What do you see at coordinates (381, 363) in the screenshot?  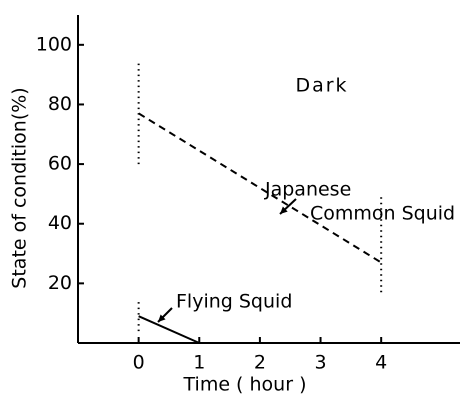 I see `x-tick-label: 4` at bounding box center [381, 363].